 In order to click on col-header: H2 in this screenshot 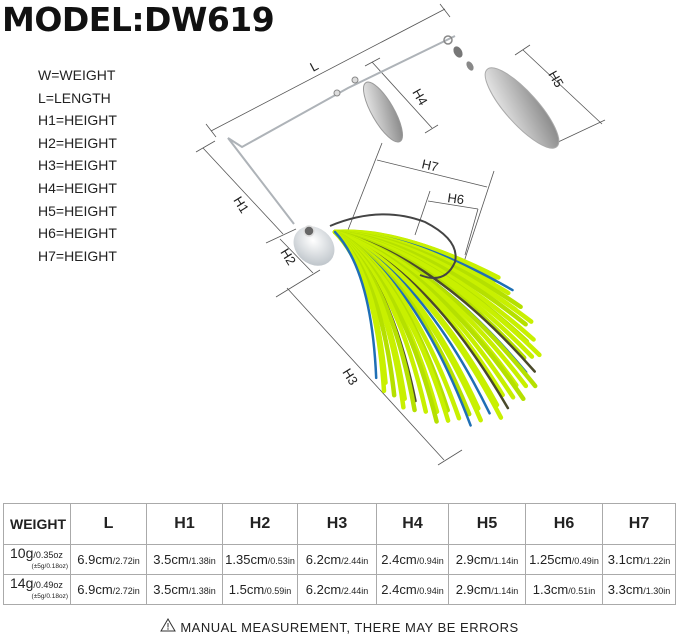, I will do `click(260, 524)`.